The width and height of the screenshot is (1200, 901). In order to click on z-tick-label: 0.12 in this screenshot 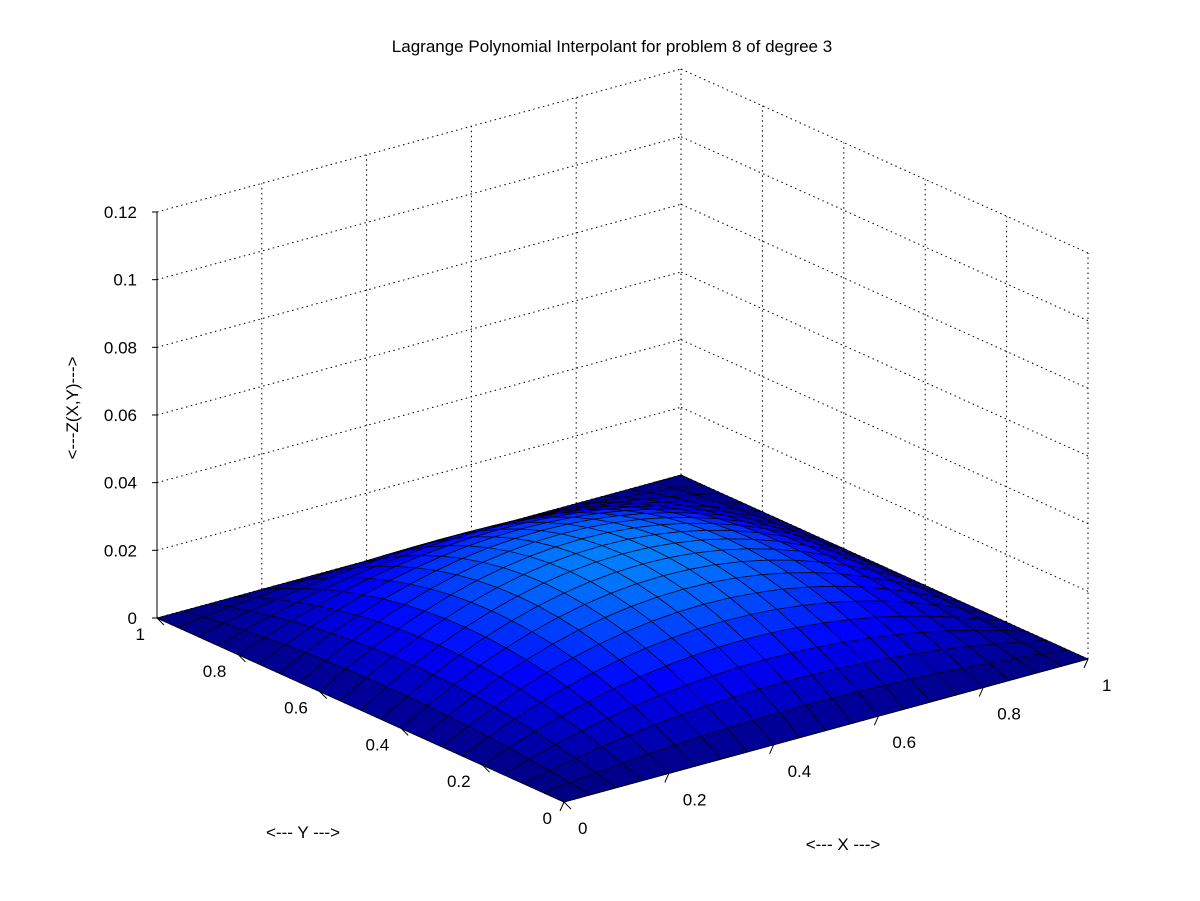, I will do `click(120, 212)`.